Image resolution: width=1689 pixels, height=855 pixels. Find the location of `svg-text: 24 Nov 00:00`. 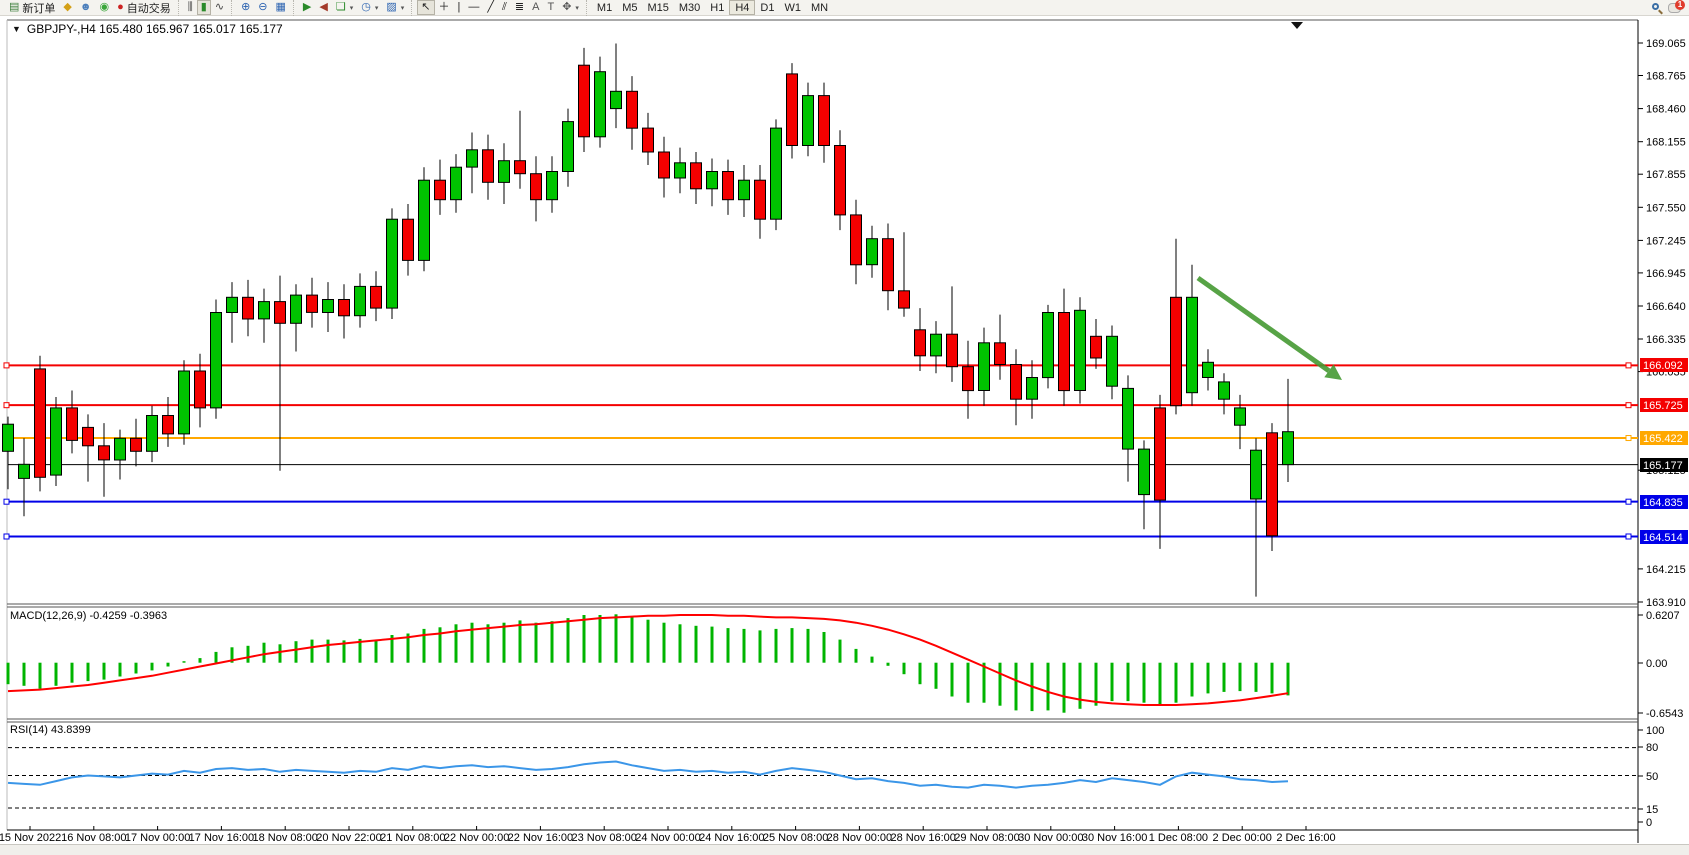

svg-text: 24 Nov 00:00 is located at coordinates (667, 838).